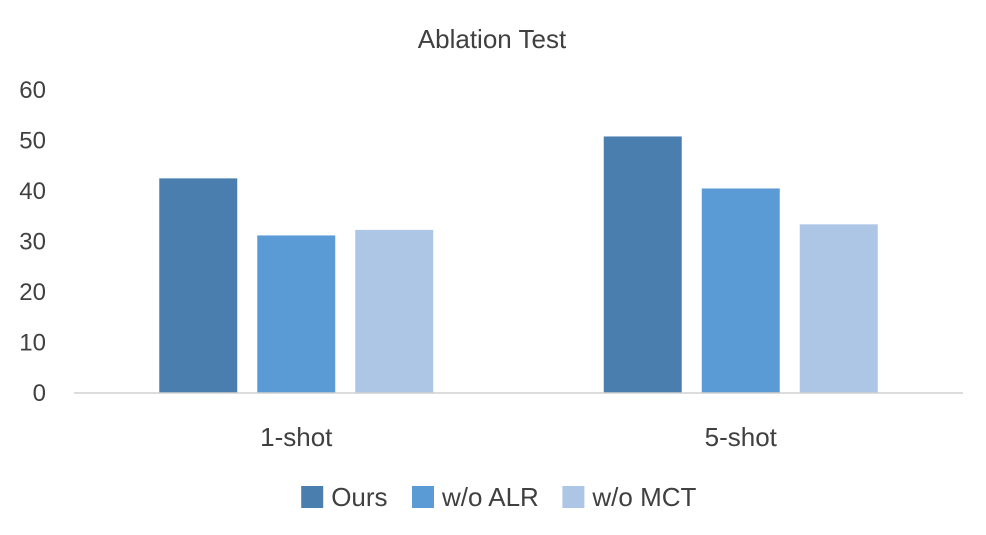 Image resolution: width=986 pixels, height=535 pixels. I want to click on y-tick-label: 30, so click(32, 242).